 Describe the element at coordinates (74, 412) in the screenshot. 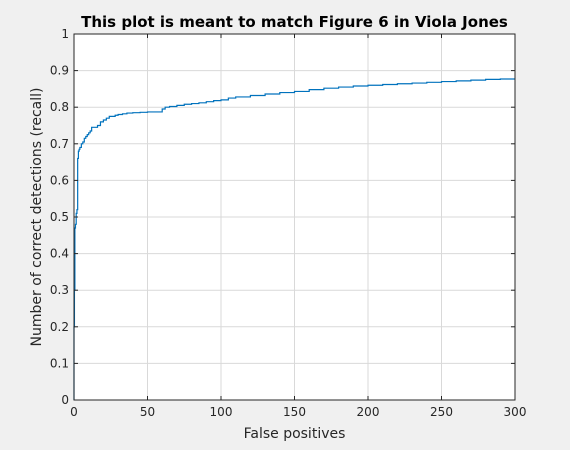

I see `x-tick-label: 0` at that location.